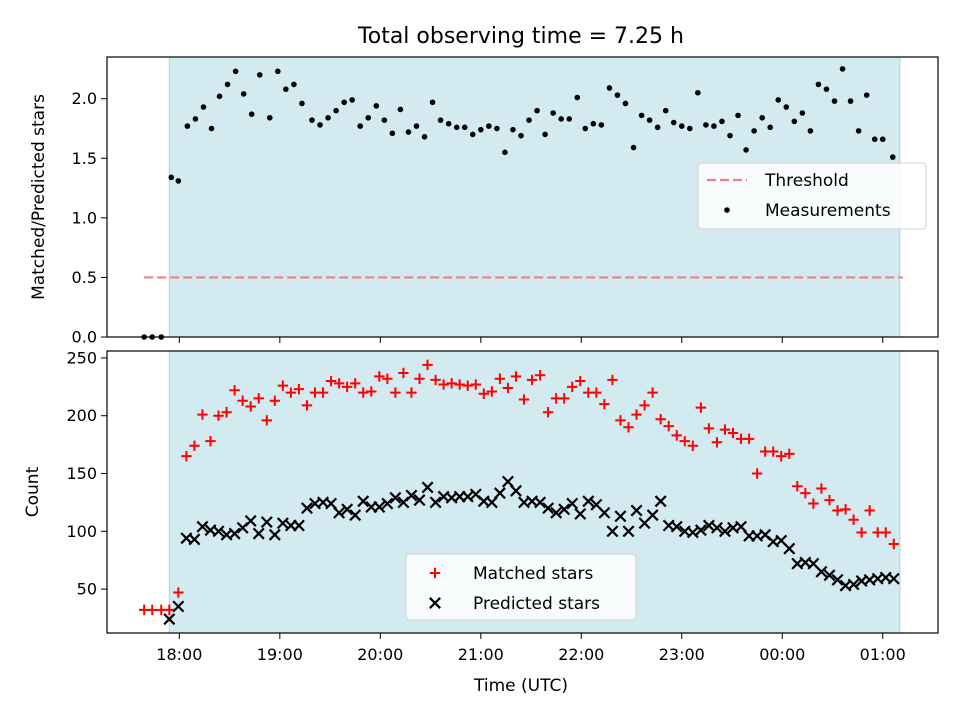 The width and height of the screenshot is (960, 720). What do you see at coordinates (782, 654) in the screenshot?
I see `x-tick-label: 00:00` at bounding box center [782, 654].